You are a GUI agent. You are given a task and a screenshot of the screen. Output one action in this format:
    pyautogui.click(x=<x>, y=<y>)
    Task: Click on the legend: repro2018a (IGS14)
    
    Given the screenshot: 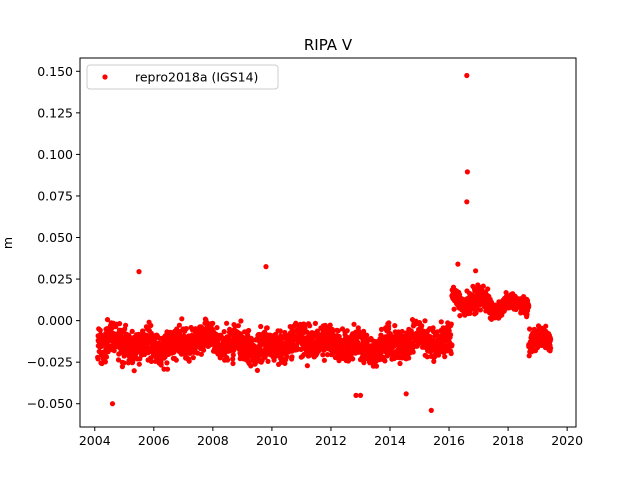 What is the action you would take?
    pyautogui.click(x=182, y=77)
    